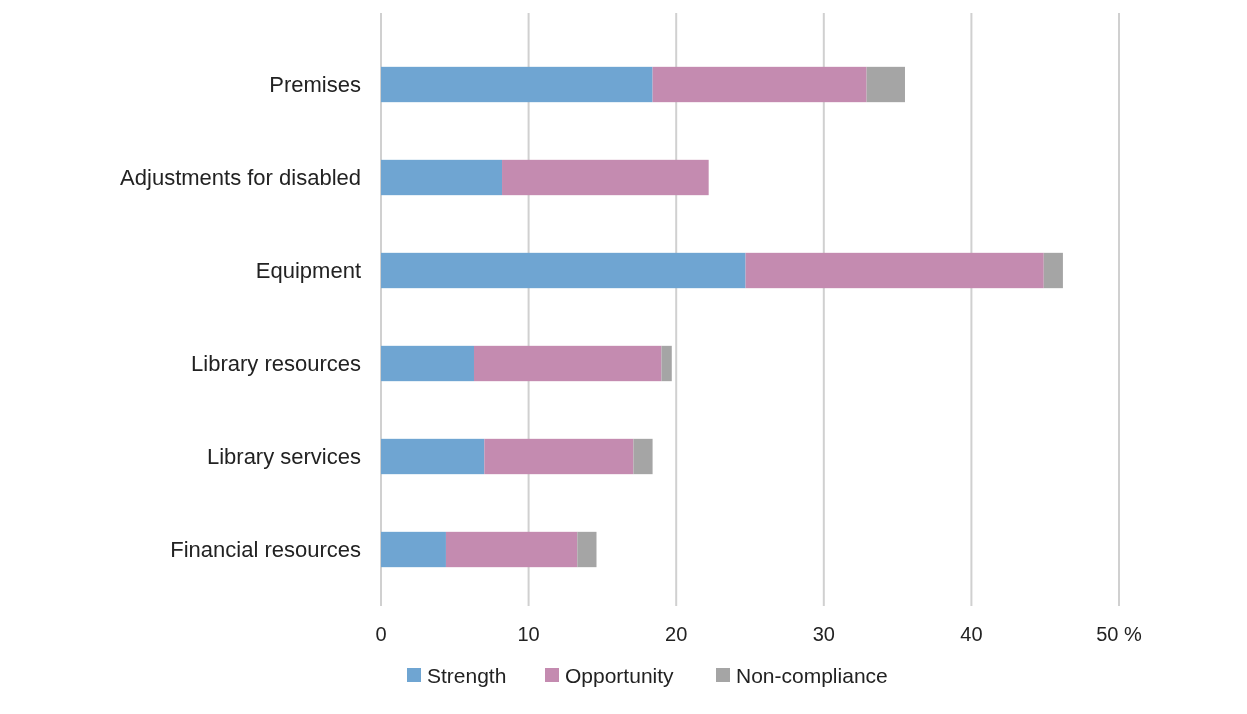 The width and height of the screenshot is (1247, 714). Describe the element at coordinates (381, 634) in the screenshot. I see `x-tick-label: 0` at that location.